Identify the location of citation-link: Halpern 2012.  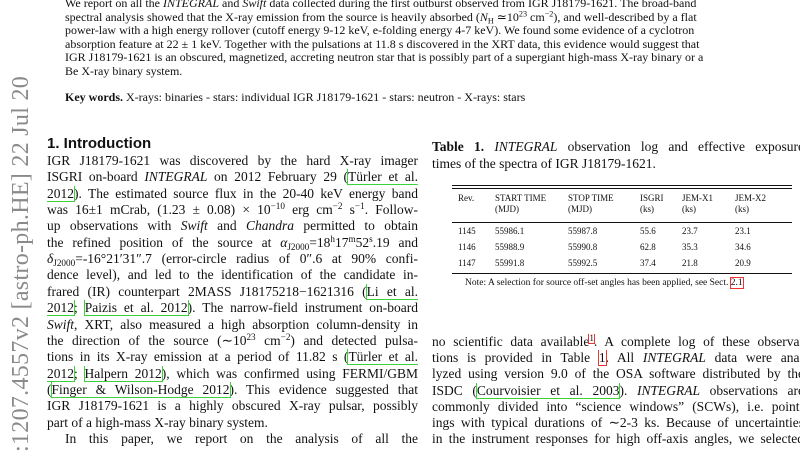
(123, 373).